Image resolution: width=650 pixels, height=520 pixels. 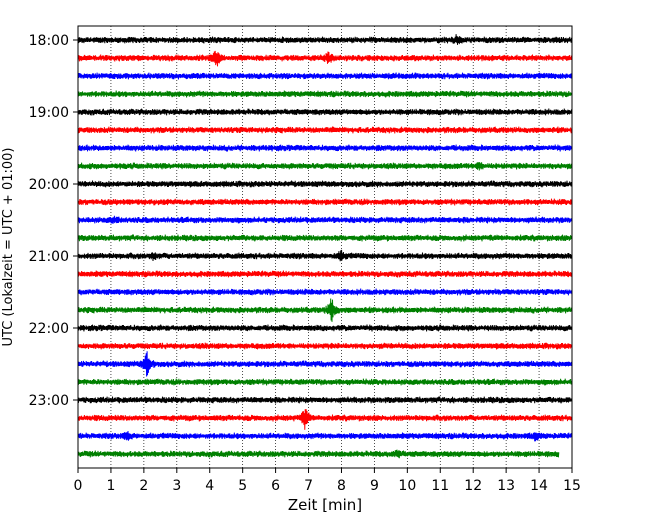 What do you see at coordinates (176, 486) in the screenshot?
I see `x-tick-label: 3` at bounding box center [176, 486].